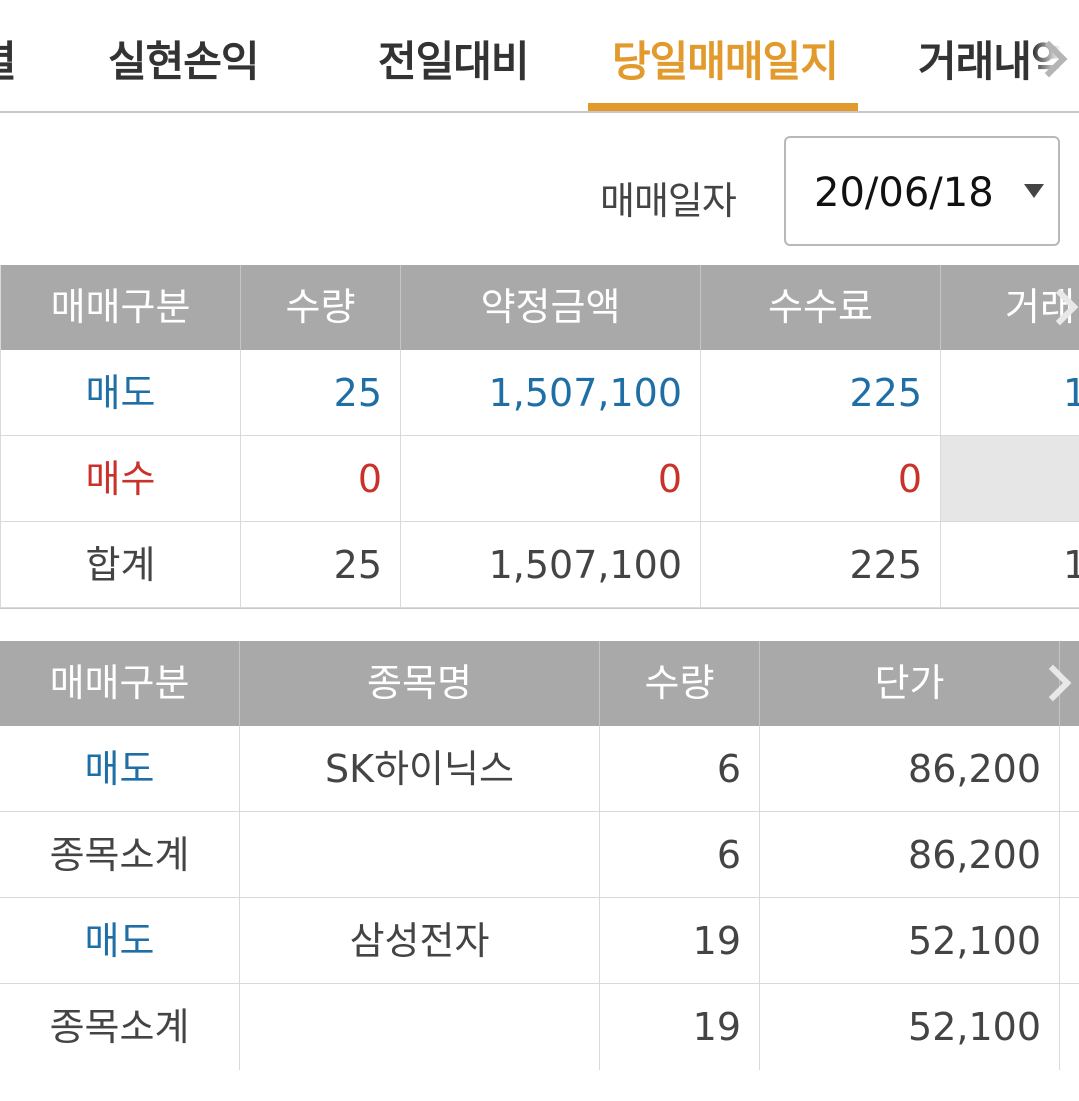 The width and height of the screenshot is (1079, 1101). What do you see at coordinates (1069, 683) in the screenshot?
I see `header-more` at bounding box center [1069, 683].